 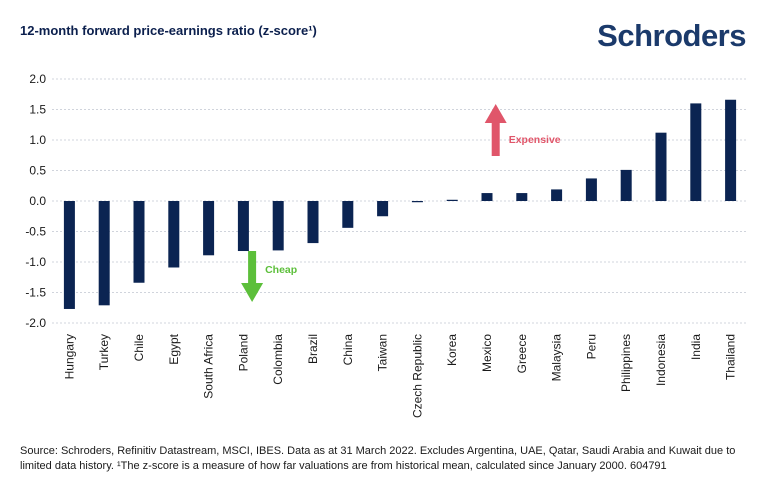 I want to click on y-tick-label: 2.0, so click(x=37, y=79).